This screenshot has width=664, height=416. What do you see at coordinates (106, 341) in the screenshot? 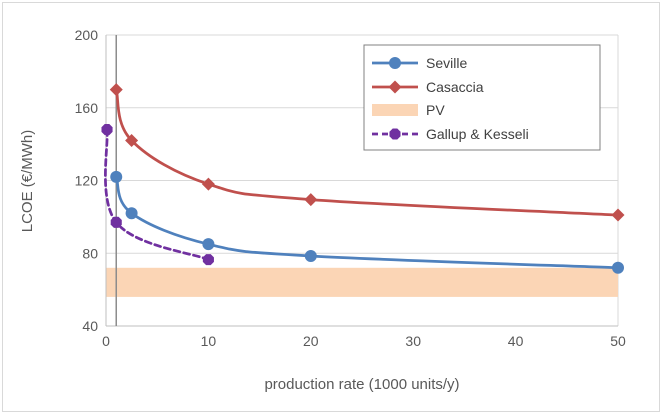
I see `x-tick-label: 0` at bounding box center [106, 341].